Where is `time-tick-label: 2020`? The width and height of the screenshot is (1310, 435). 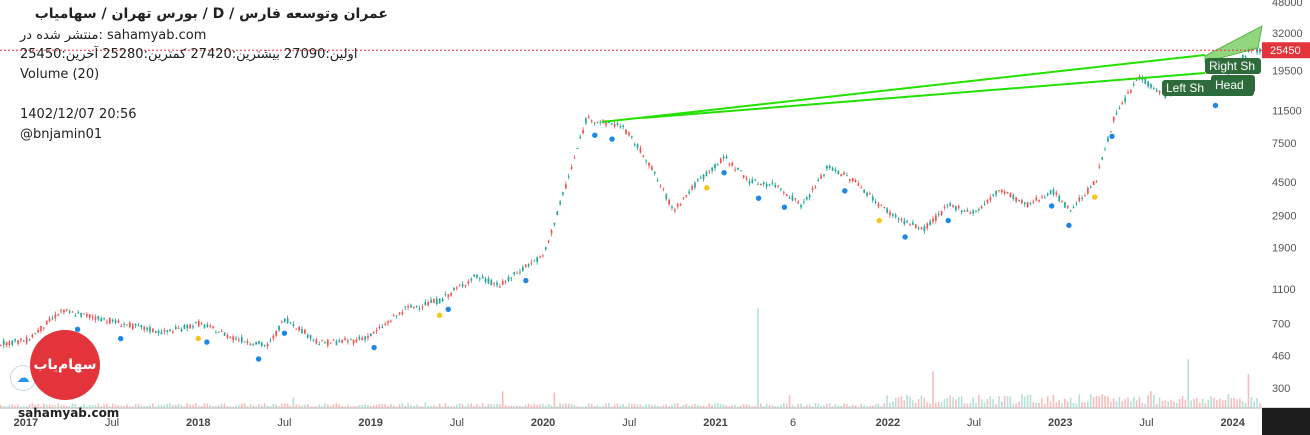 time-tick-label: 2020 is located at coordinates (543, 423).